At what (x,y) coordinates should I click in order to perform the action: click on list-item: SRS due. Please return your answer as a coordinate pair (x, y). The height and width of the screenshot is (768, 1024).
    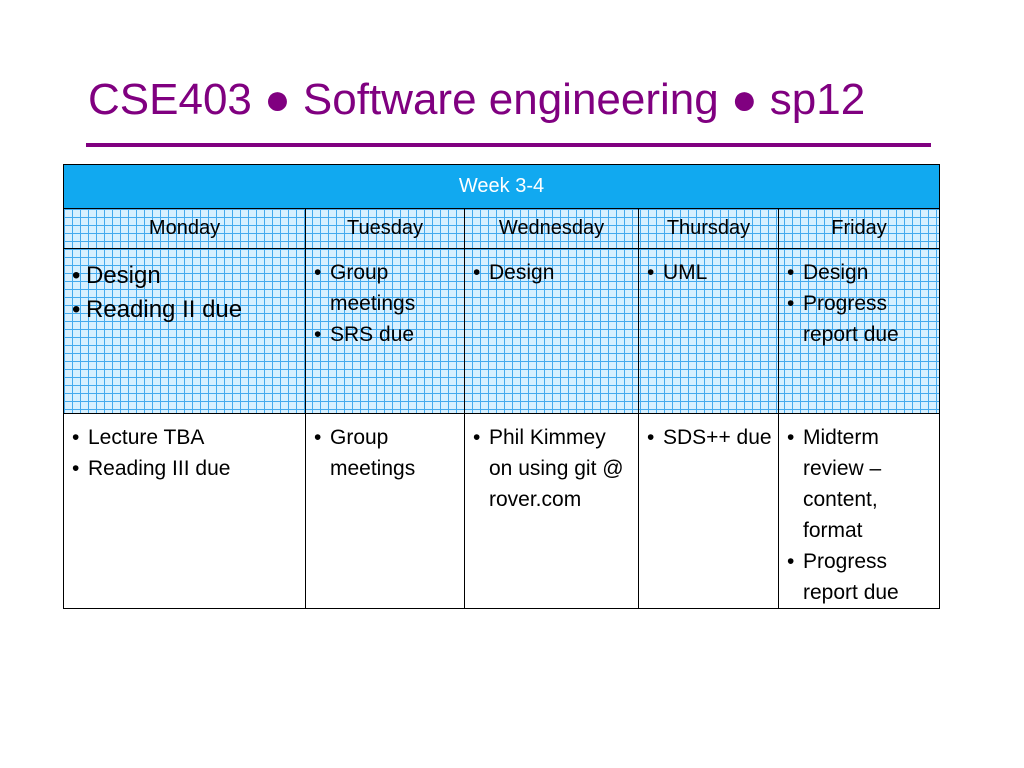
    Looking at the image, I should click on (386, 334).